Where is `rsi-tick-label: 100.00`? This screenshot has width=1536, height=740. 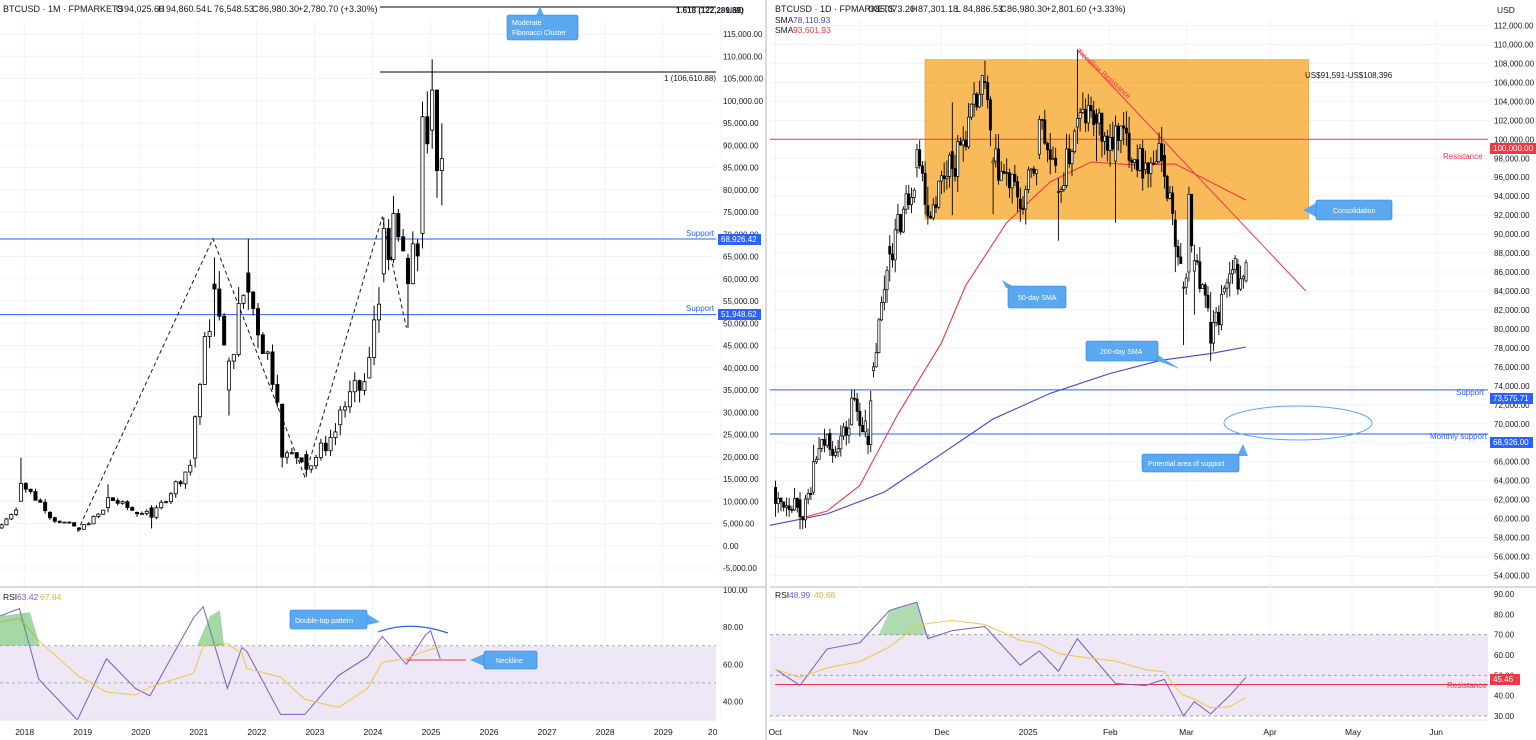 rsi-tick-label: 100.00 is located at coordinates (735, 590).